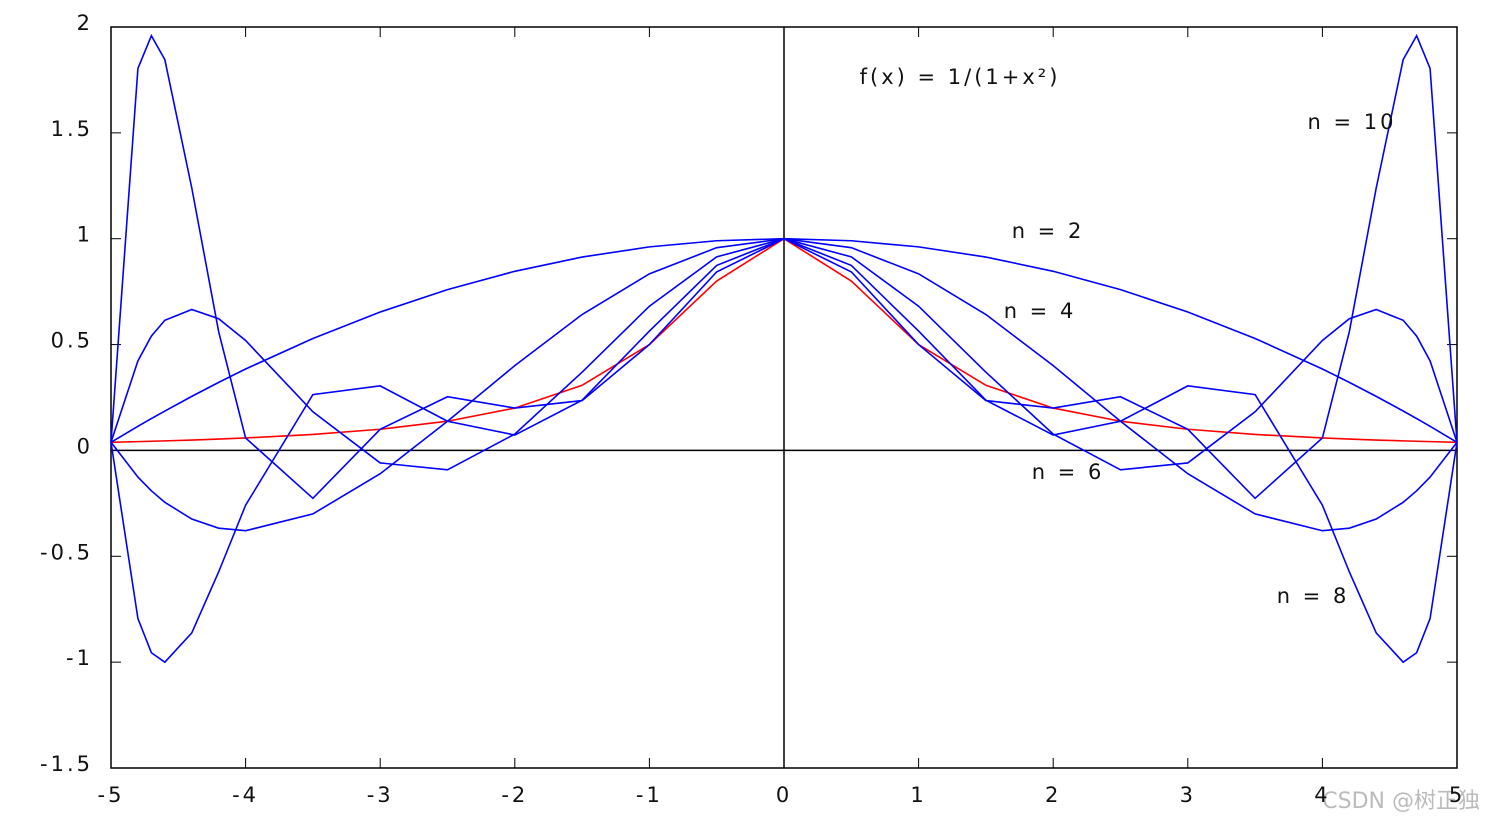  Describe the element at coordinates (784, 795) in the screenshot. I see `x-tick-label: 0` at that location.